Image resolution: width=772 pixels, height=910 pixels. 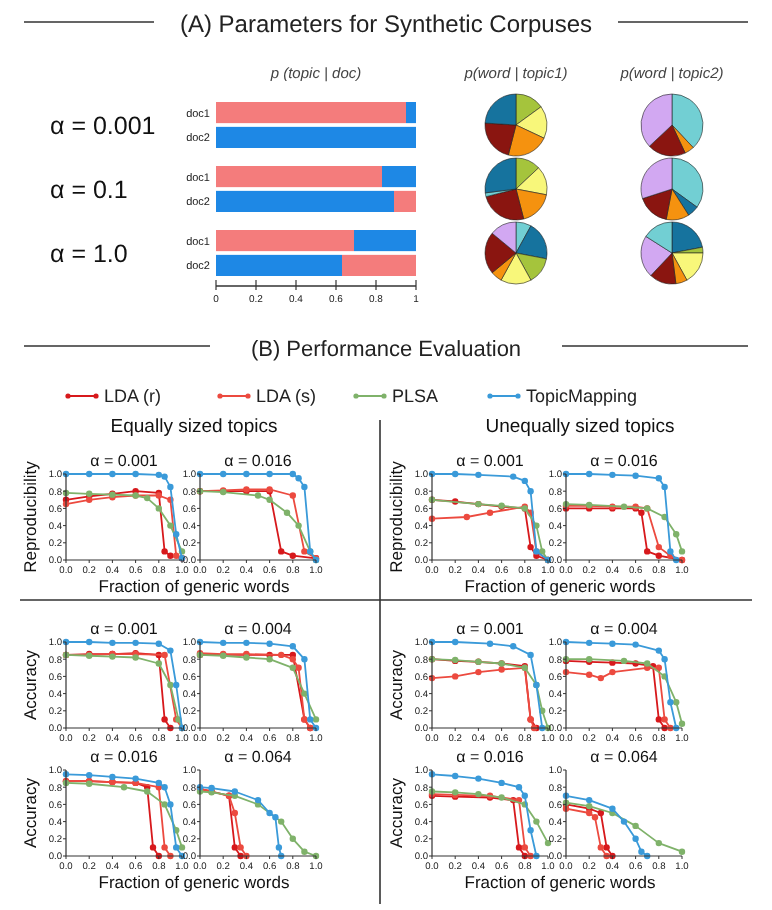 I want to click on y-axis-title: α = 0.001, so click(x=103, y=126).